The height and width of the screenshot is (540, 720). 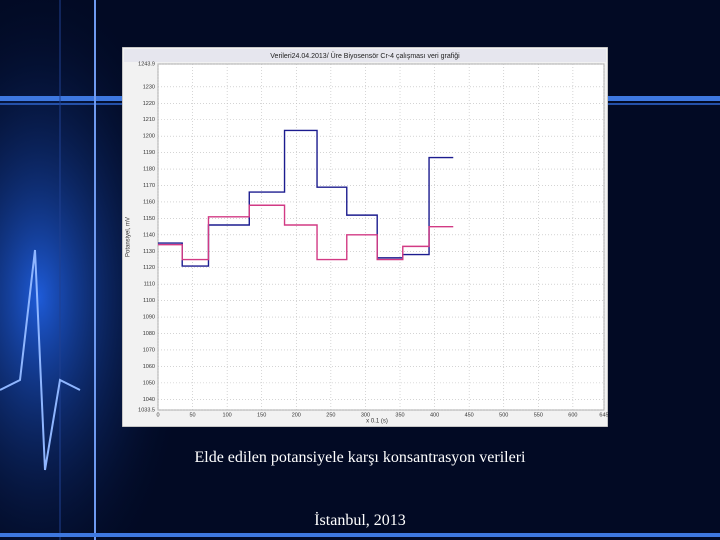 I want to click on y-axis-label: Potansiyel, mV, so click(x=129, y=237).